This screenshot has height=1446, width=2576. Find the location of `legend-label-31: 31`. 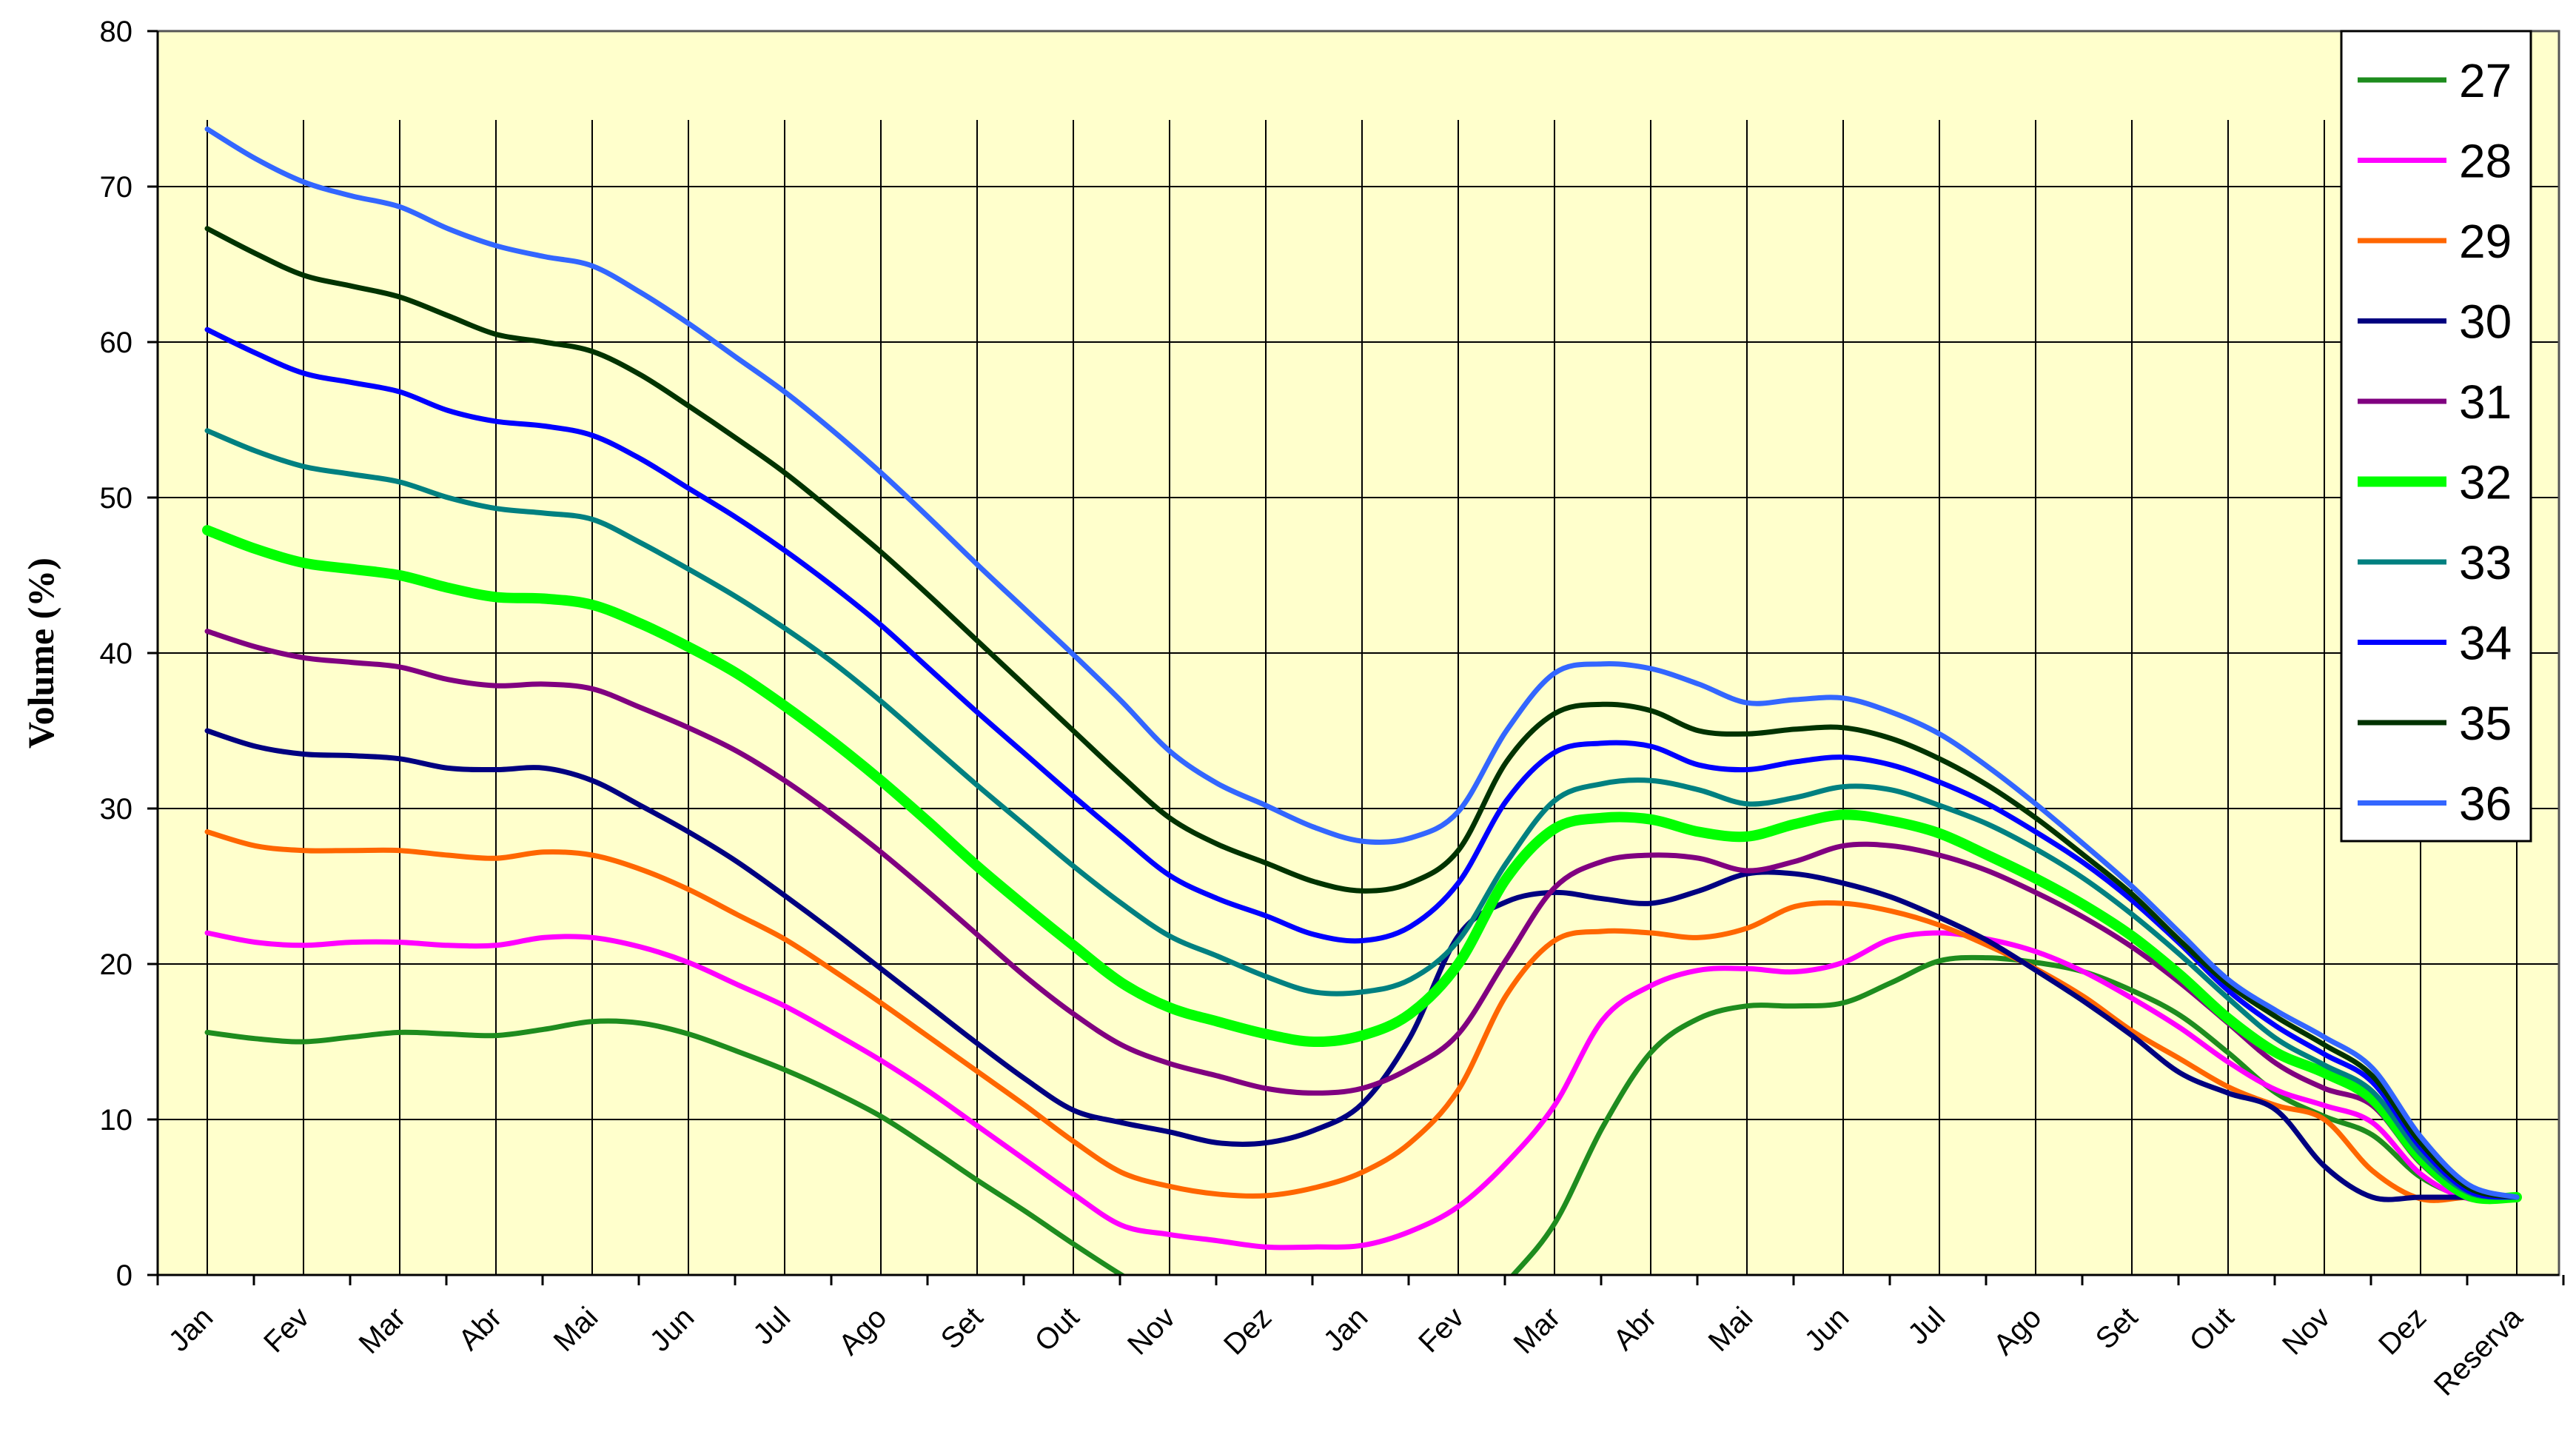

legend-label-31: 31 is located at coordinates (2485, 402).